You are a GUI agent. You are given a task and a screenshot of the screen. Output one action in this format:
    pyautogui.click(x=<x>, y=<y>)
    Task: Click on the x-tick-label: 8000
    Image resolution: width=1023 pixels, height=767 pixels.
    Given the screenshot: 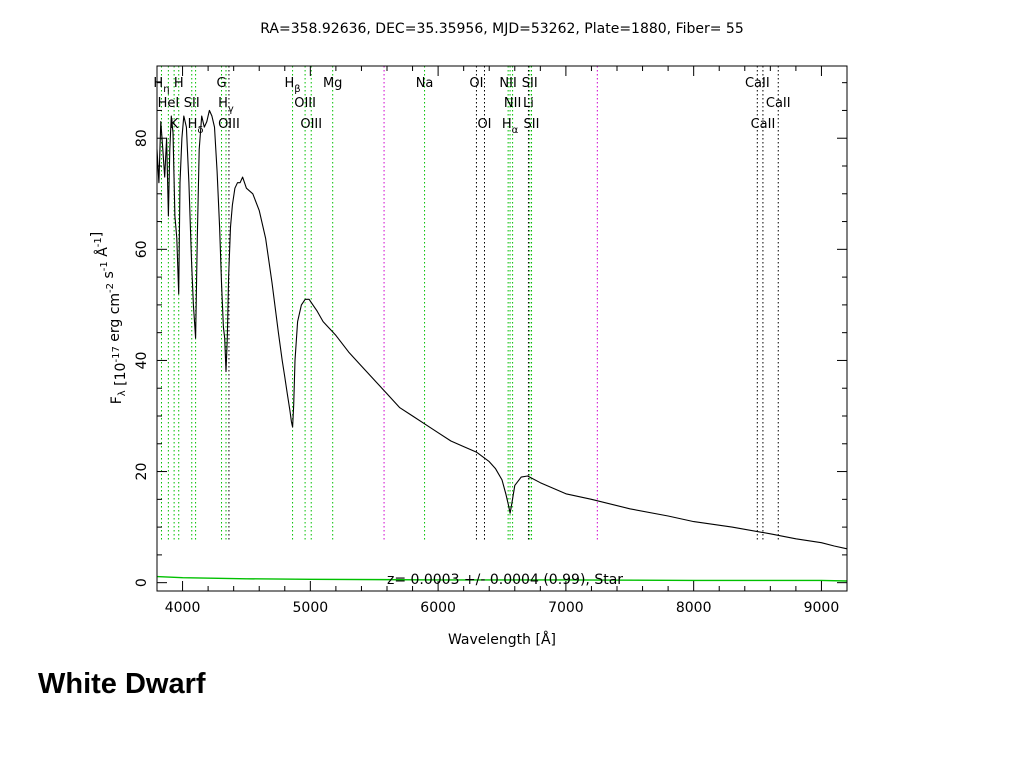 What is the action you would take?
    pyautogui.click(x=694, y=608)
    